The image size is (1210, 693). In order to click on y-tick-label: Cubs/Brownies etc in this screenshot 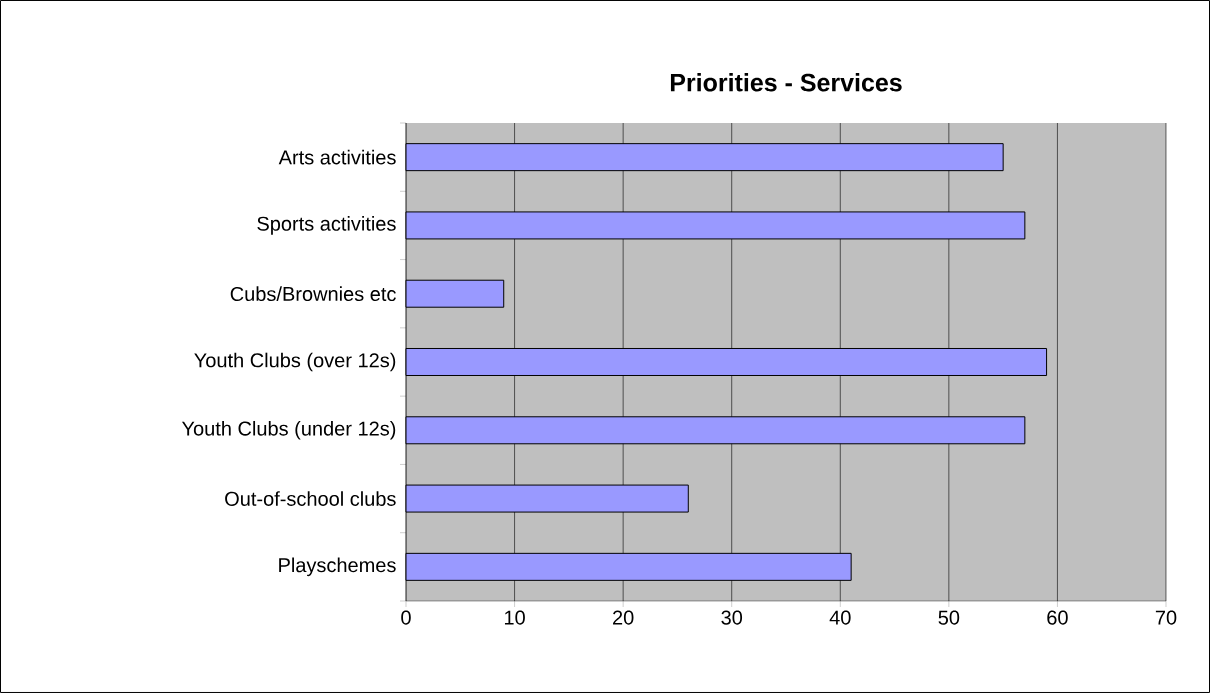, I will do `click(313, 294)`.